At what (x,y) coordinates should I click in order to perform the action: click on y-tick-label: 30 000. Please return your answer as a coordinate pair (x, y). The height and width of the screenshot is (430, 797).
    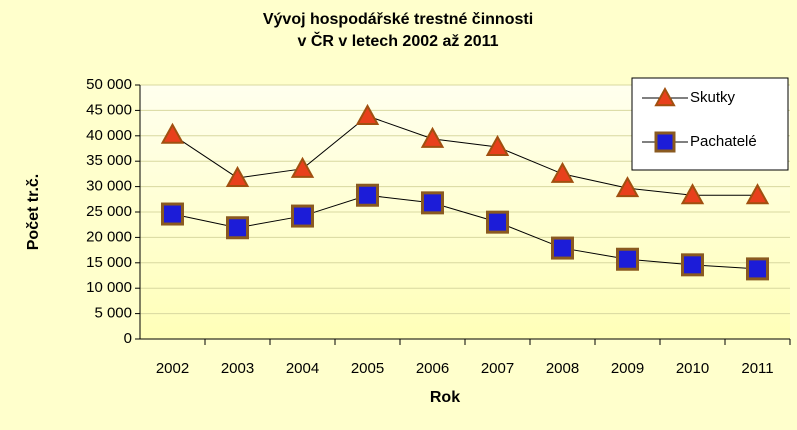
    Looking at the image, I should click on (109, 186).